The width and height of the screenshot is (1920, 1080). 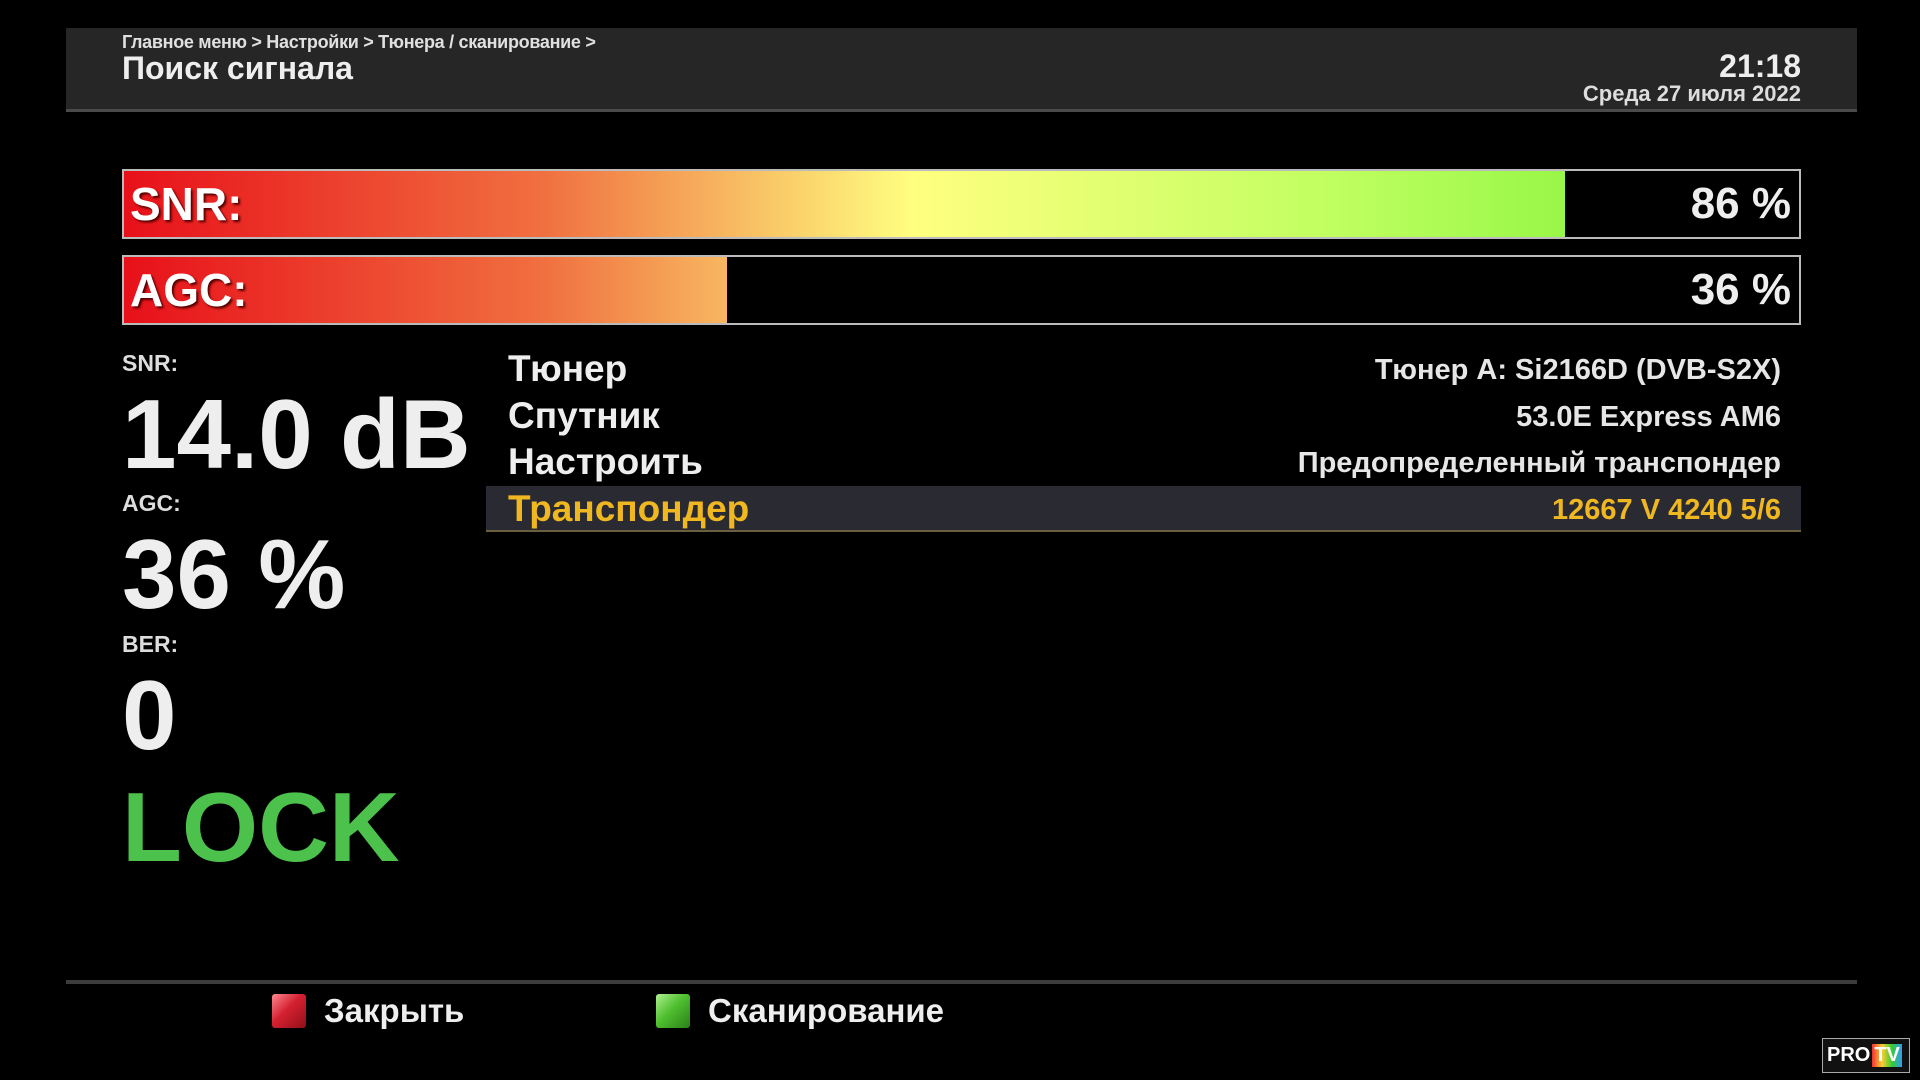 I want to click on setting-value: 12667 V 4240 5/6, so click(x=1666, y=510).